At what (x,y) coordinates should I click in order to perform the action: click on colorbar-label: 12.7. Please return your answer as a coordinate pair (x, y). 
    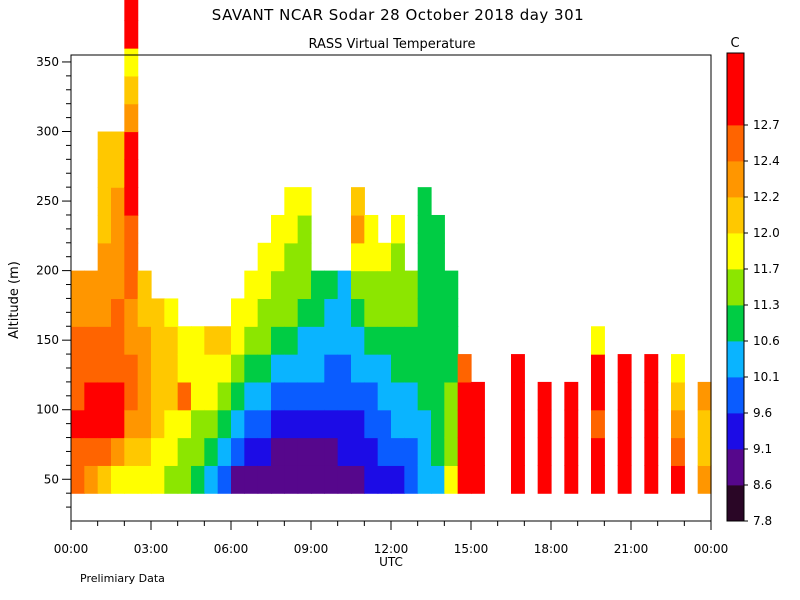
    Looking at the image, I should click on (766, 125).